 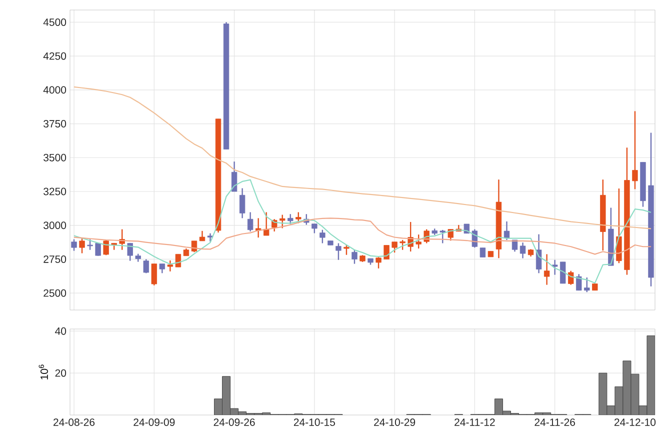 What do you see at coordinates (474, 422) in the screenshot?
I see `x-tick-label: 24-11-12` at bounding box center [474, 422].